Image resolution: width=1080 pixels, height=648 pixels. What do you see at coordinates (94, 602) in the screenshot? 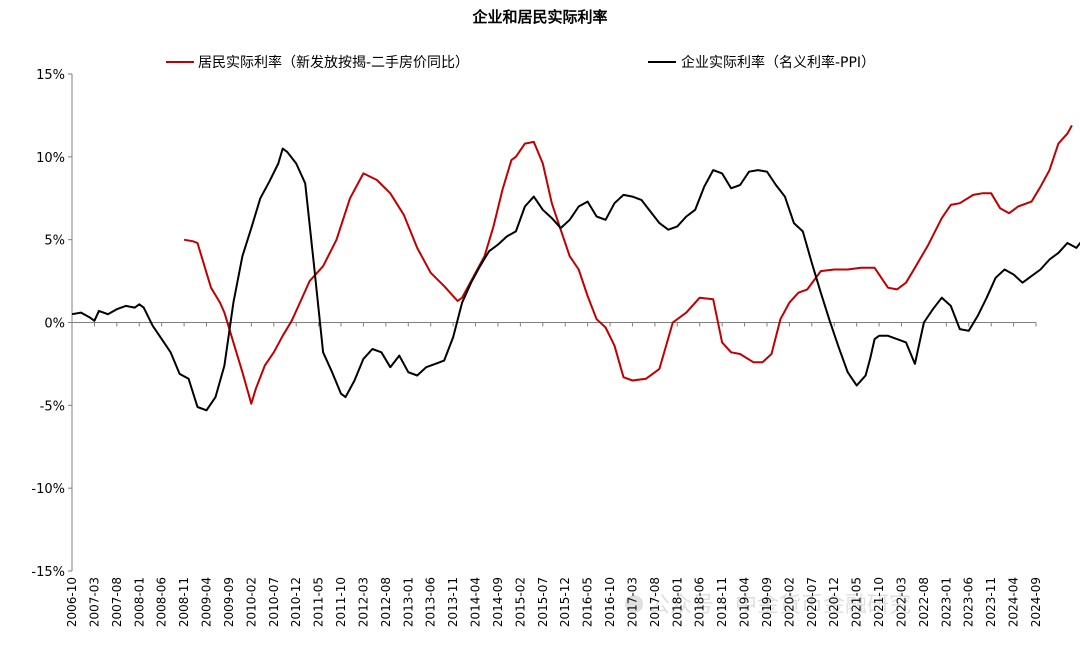
I see `x-tick-label: 2007-03` at bounding box center [94, 602].